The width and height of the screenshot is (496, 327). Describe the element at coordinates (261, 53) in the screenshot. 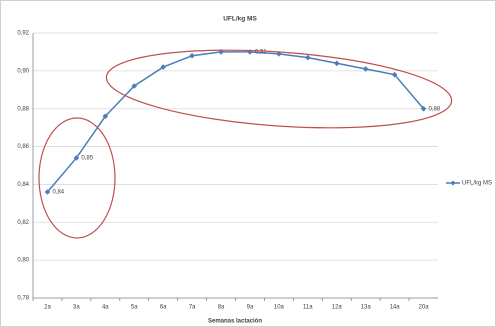

I see `data-label: 0,91` at that location.